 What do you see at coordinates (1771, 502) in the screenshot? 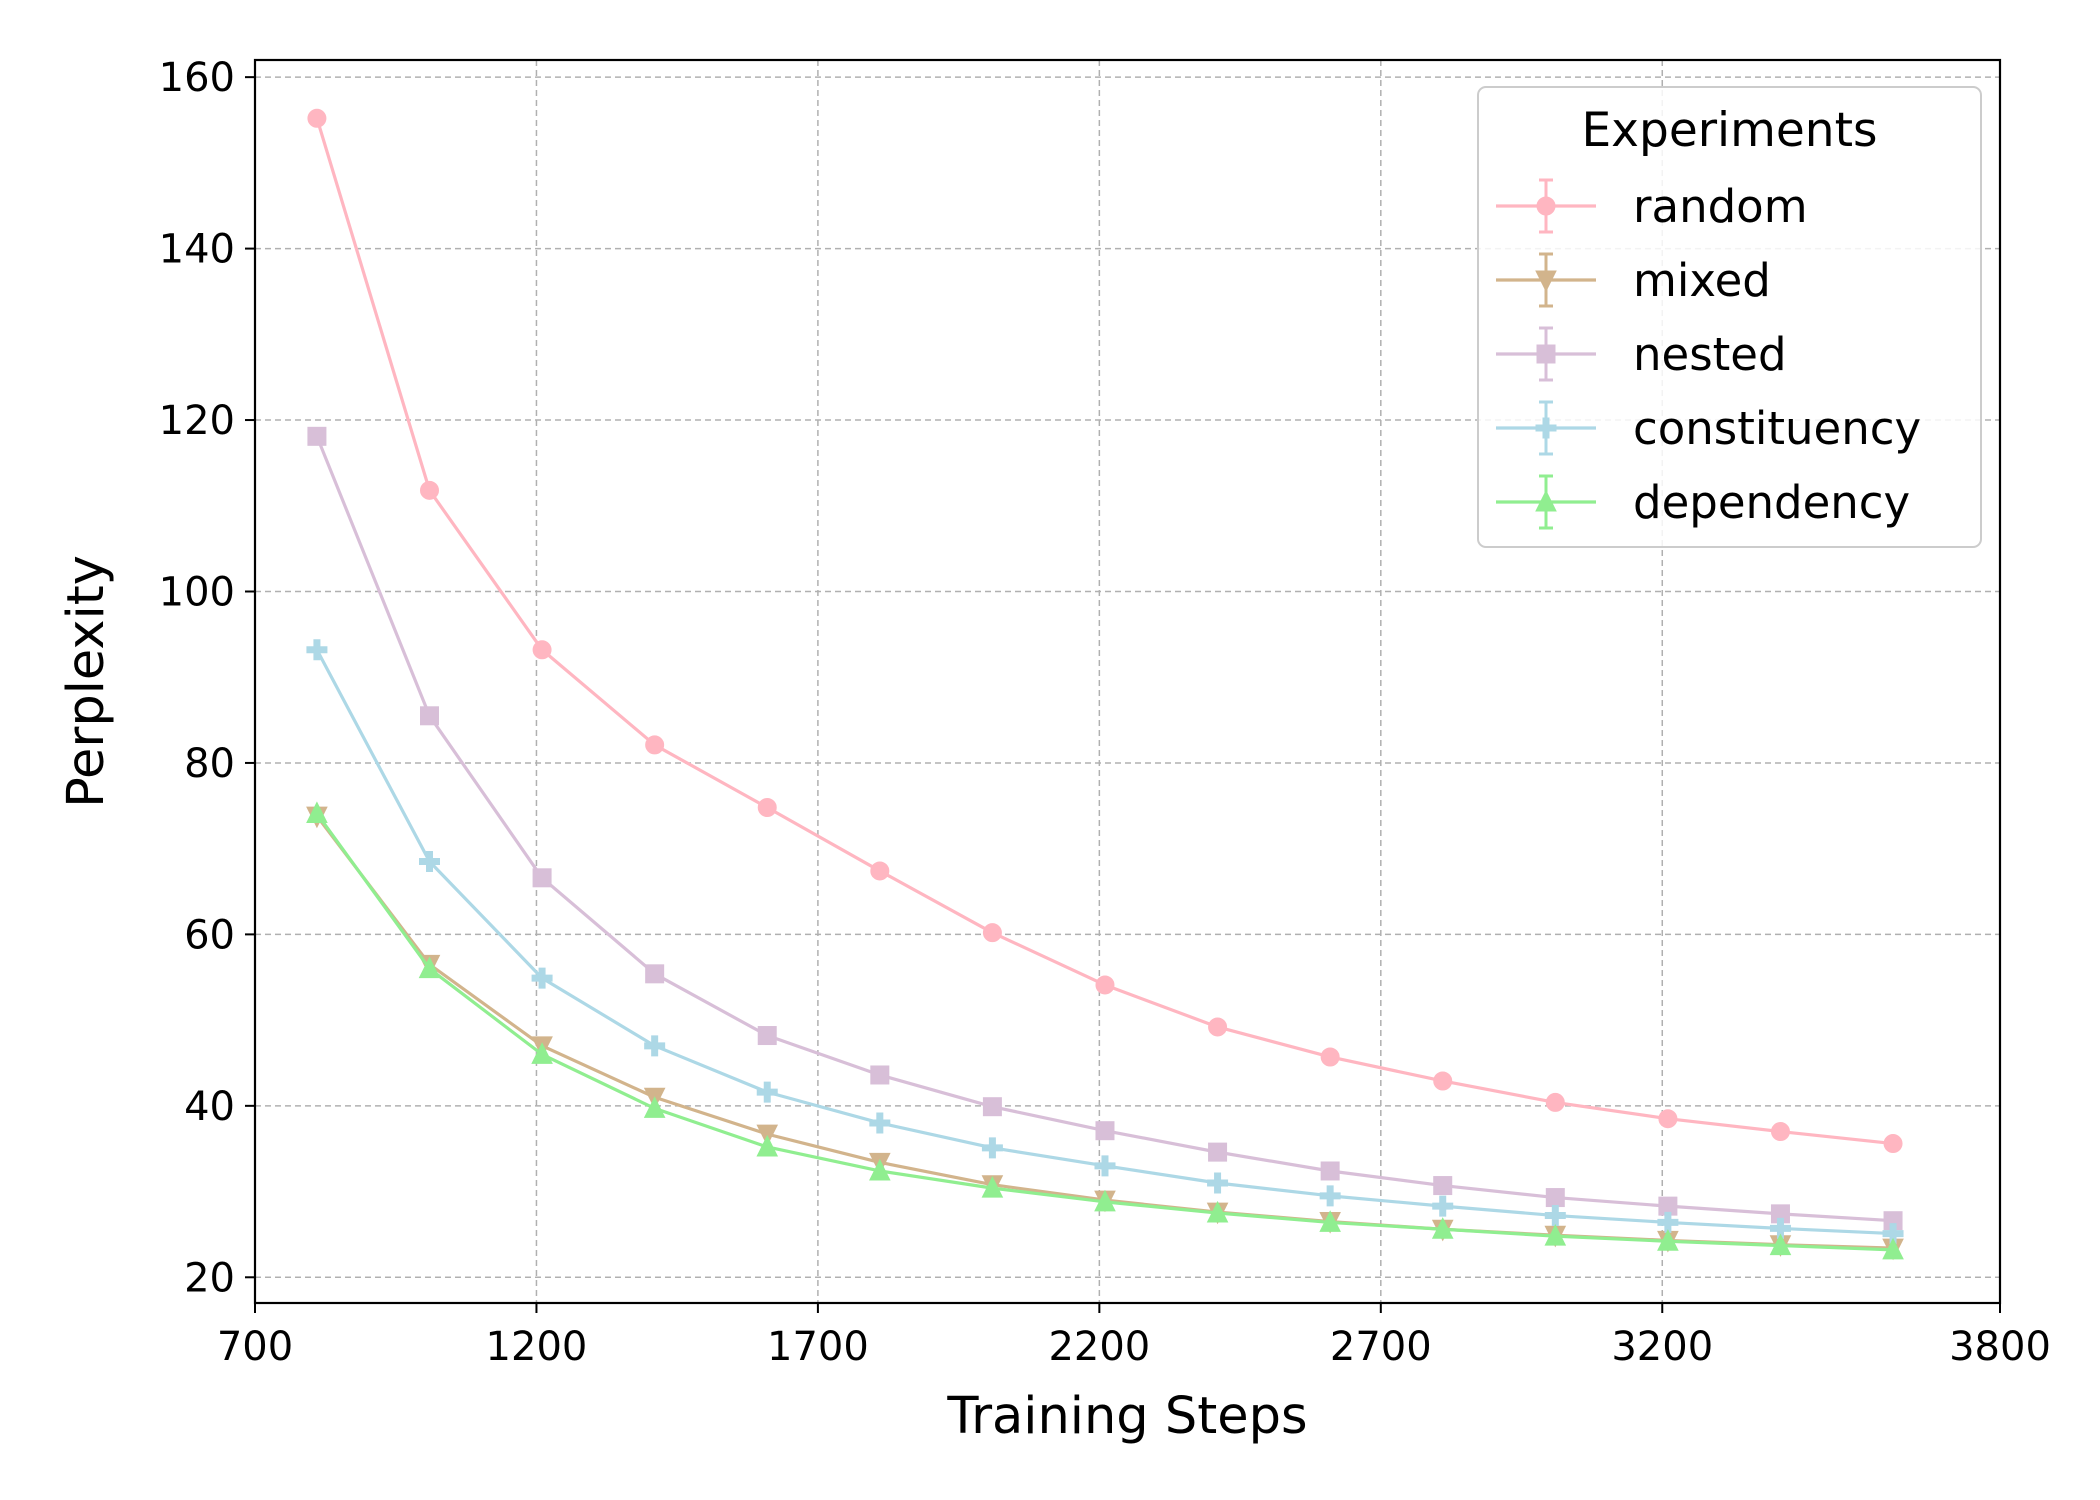
I see `legend-label: dependency` at bounding box center [1771, 502].